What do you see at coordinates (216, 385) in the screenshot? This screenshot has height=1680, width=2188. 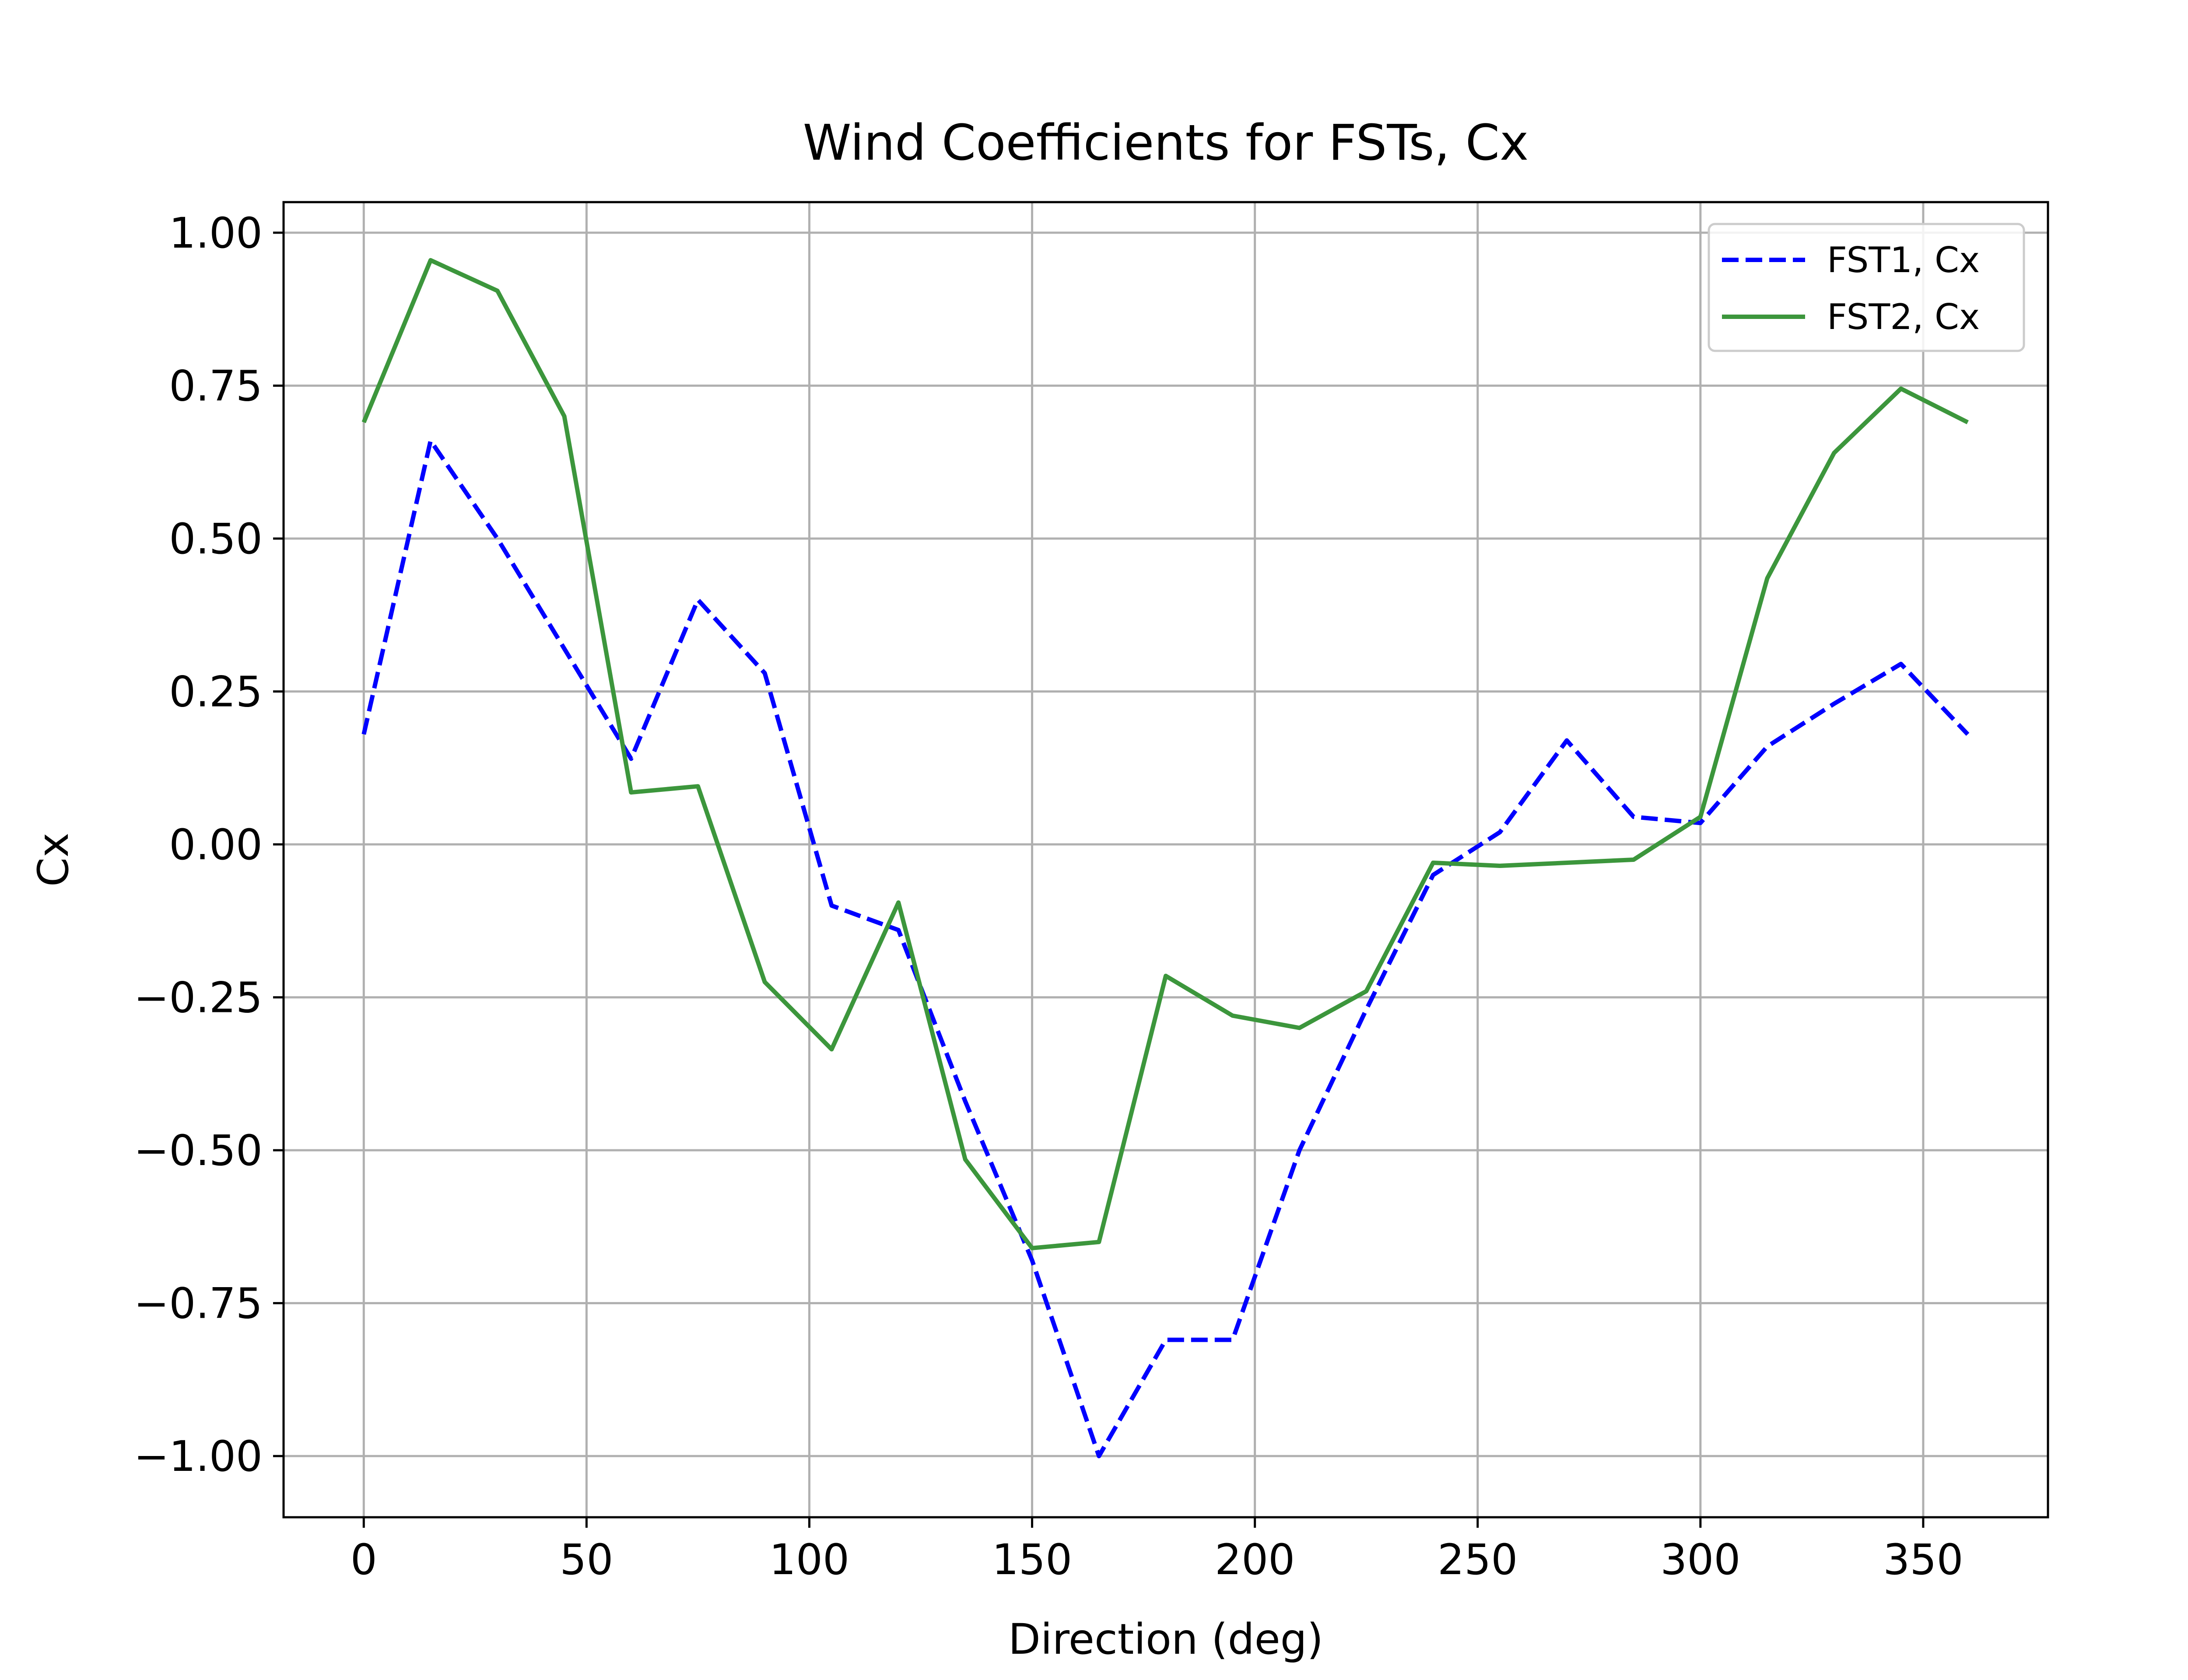 I see `y-tick-label: 0.75` at bounding box center [216, 385].